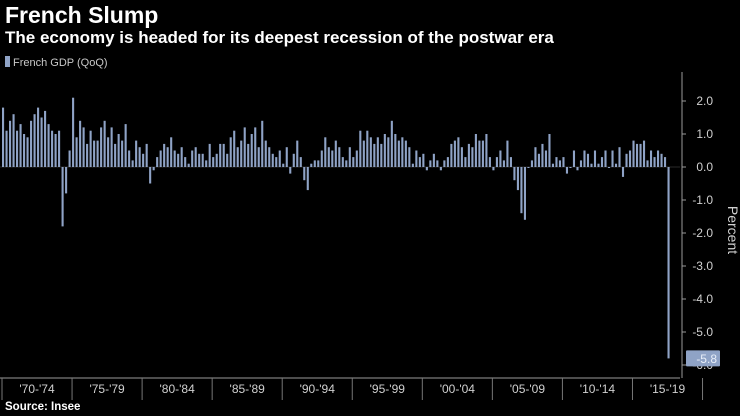 The image size is (740, 416). Describe the element at coordinates (700, 225) in the screenshot. I see `y-axis: 2.01.00.0-1.0-2.0-3.0-4.0-5.0-6.0-5.8` at that location.